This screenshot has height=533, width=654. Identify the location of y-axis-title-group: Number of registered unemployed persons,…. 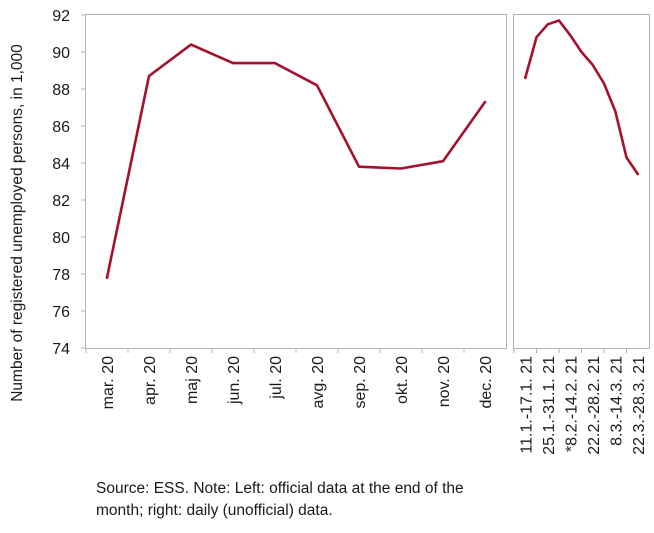
(17, 223).